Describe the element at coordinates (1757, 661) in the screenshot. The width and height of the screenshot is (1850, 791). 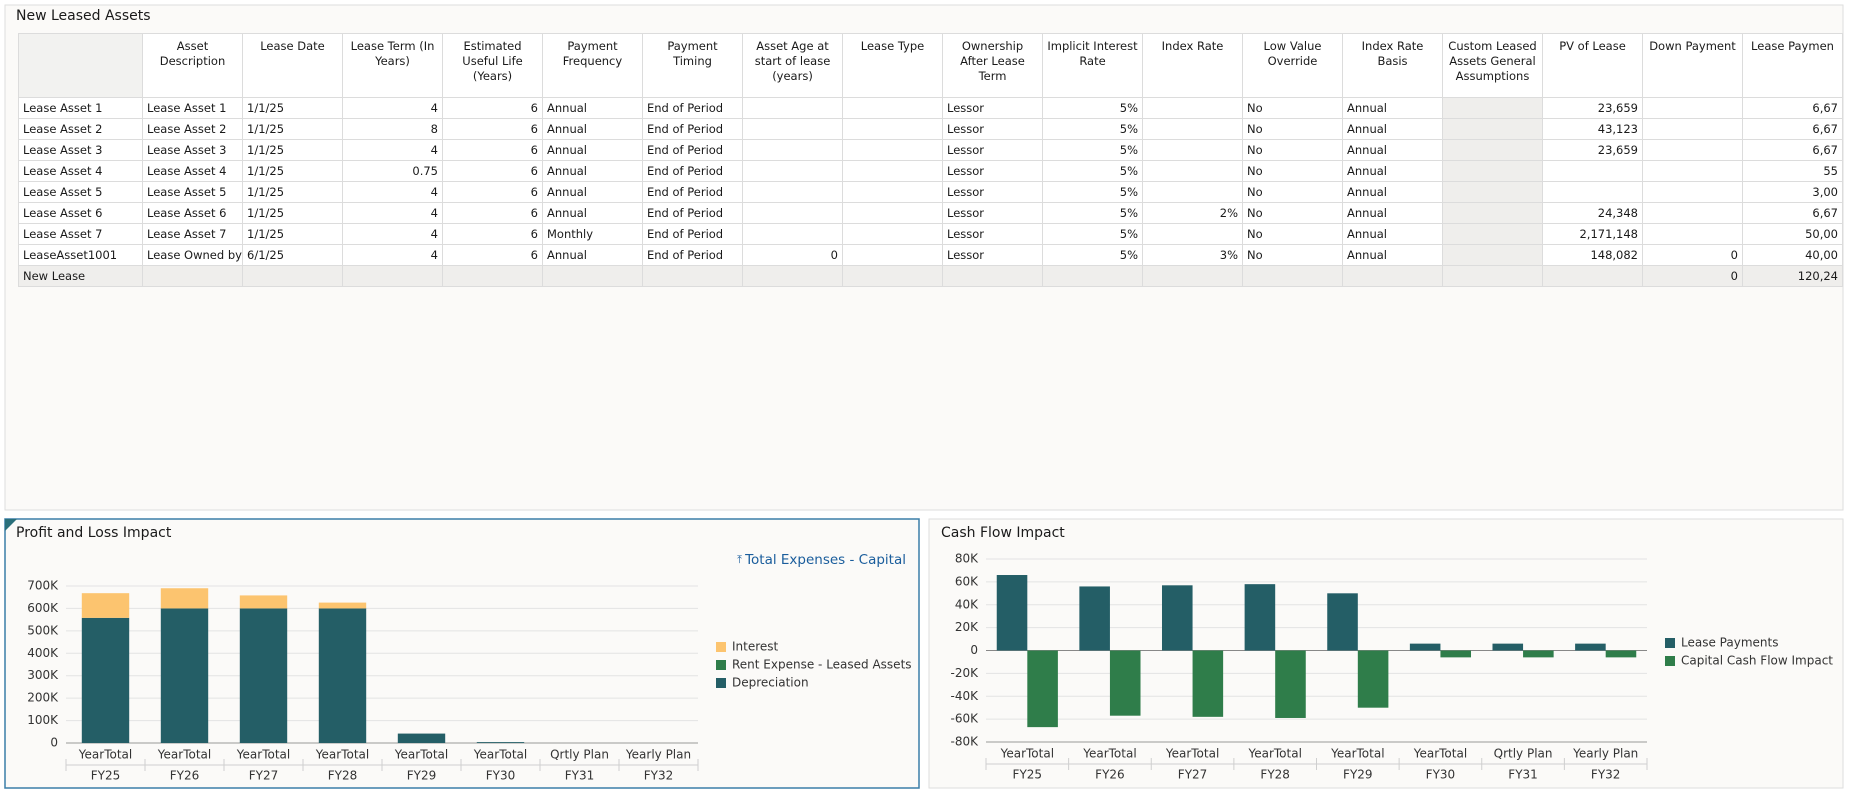
I see `legend-label: Capital Cash Flow Impact` at that location.